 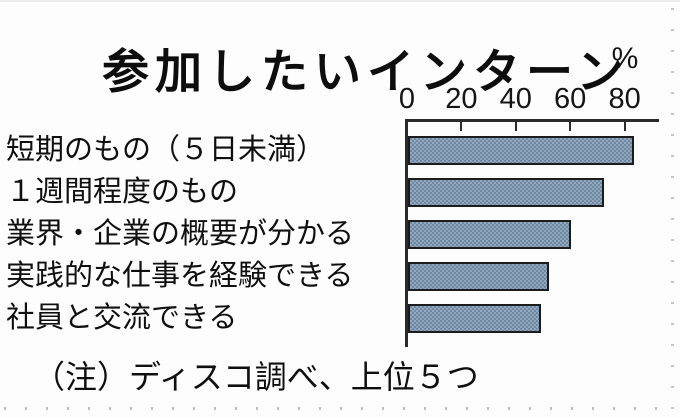 I want to click on category-label: 実践的な仕事を経験できる, so click(x=180, y=276).